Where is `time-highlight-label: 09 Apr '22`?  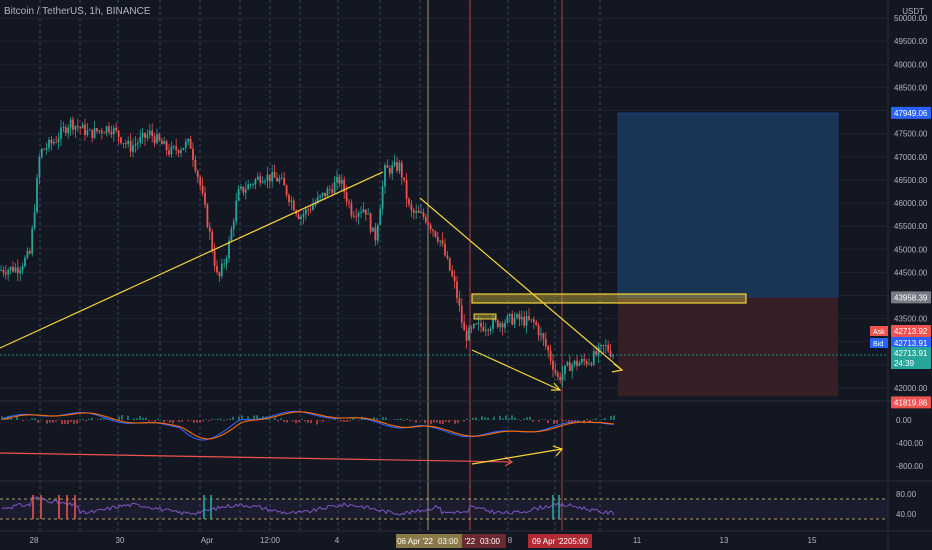
time-highlight-label: 09 Apr '22 is located at coordinates (550, 541).